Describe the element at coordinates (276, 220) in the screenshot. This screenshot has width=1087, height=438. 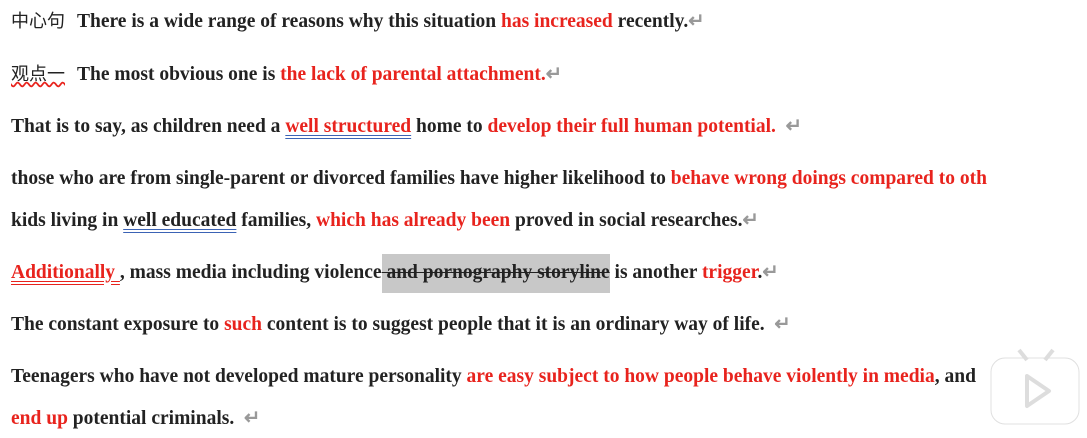
I see `text-segment: families,` at that location.